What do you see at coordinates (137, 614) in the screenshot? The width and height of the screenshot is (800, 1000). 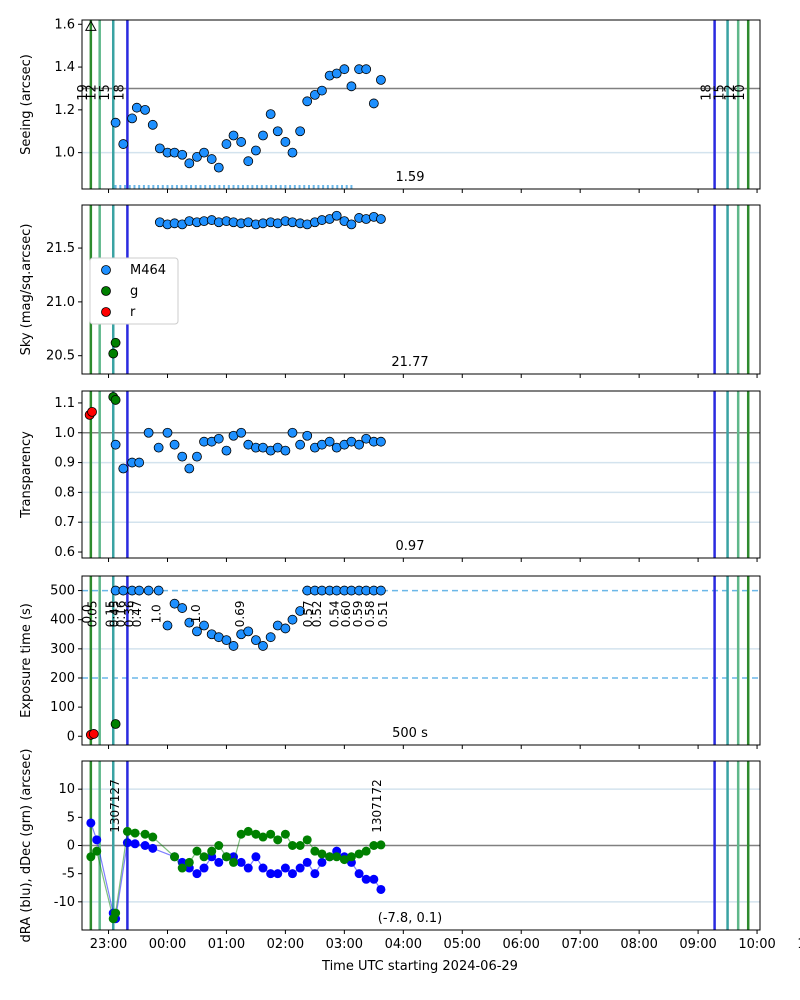 I see `point-label: 0.47` at bounding box center [137, 614].